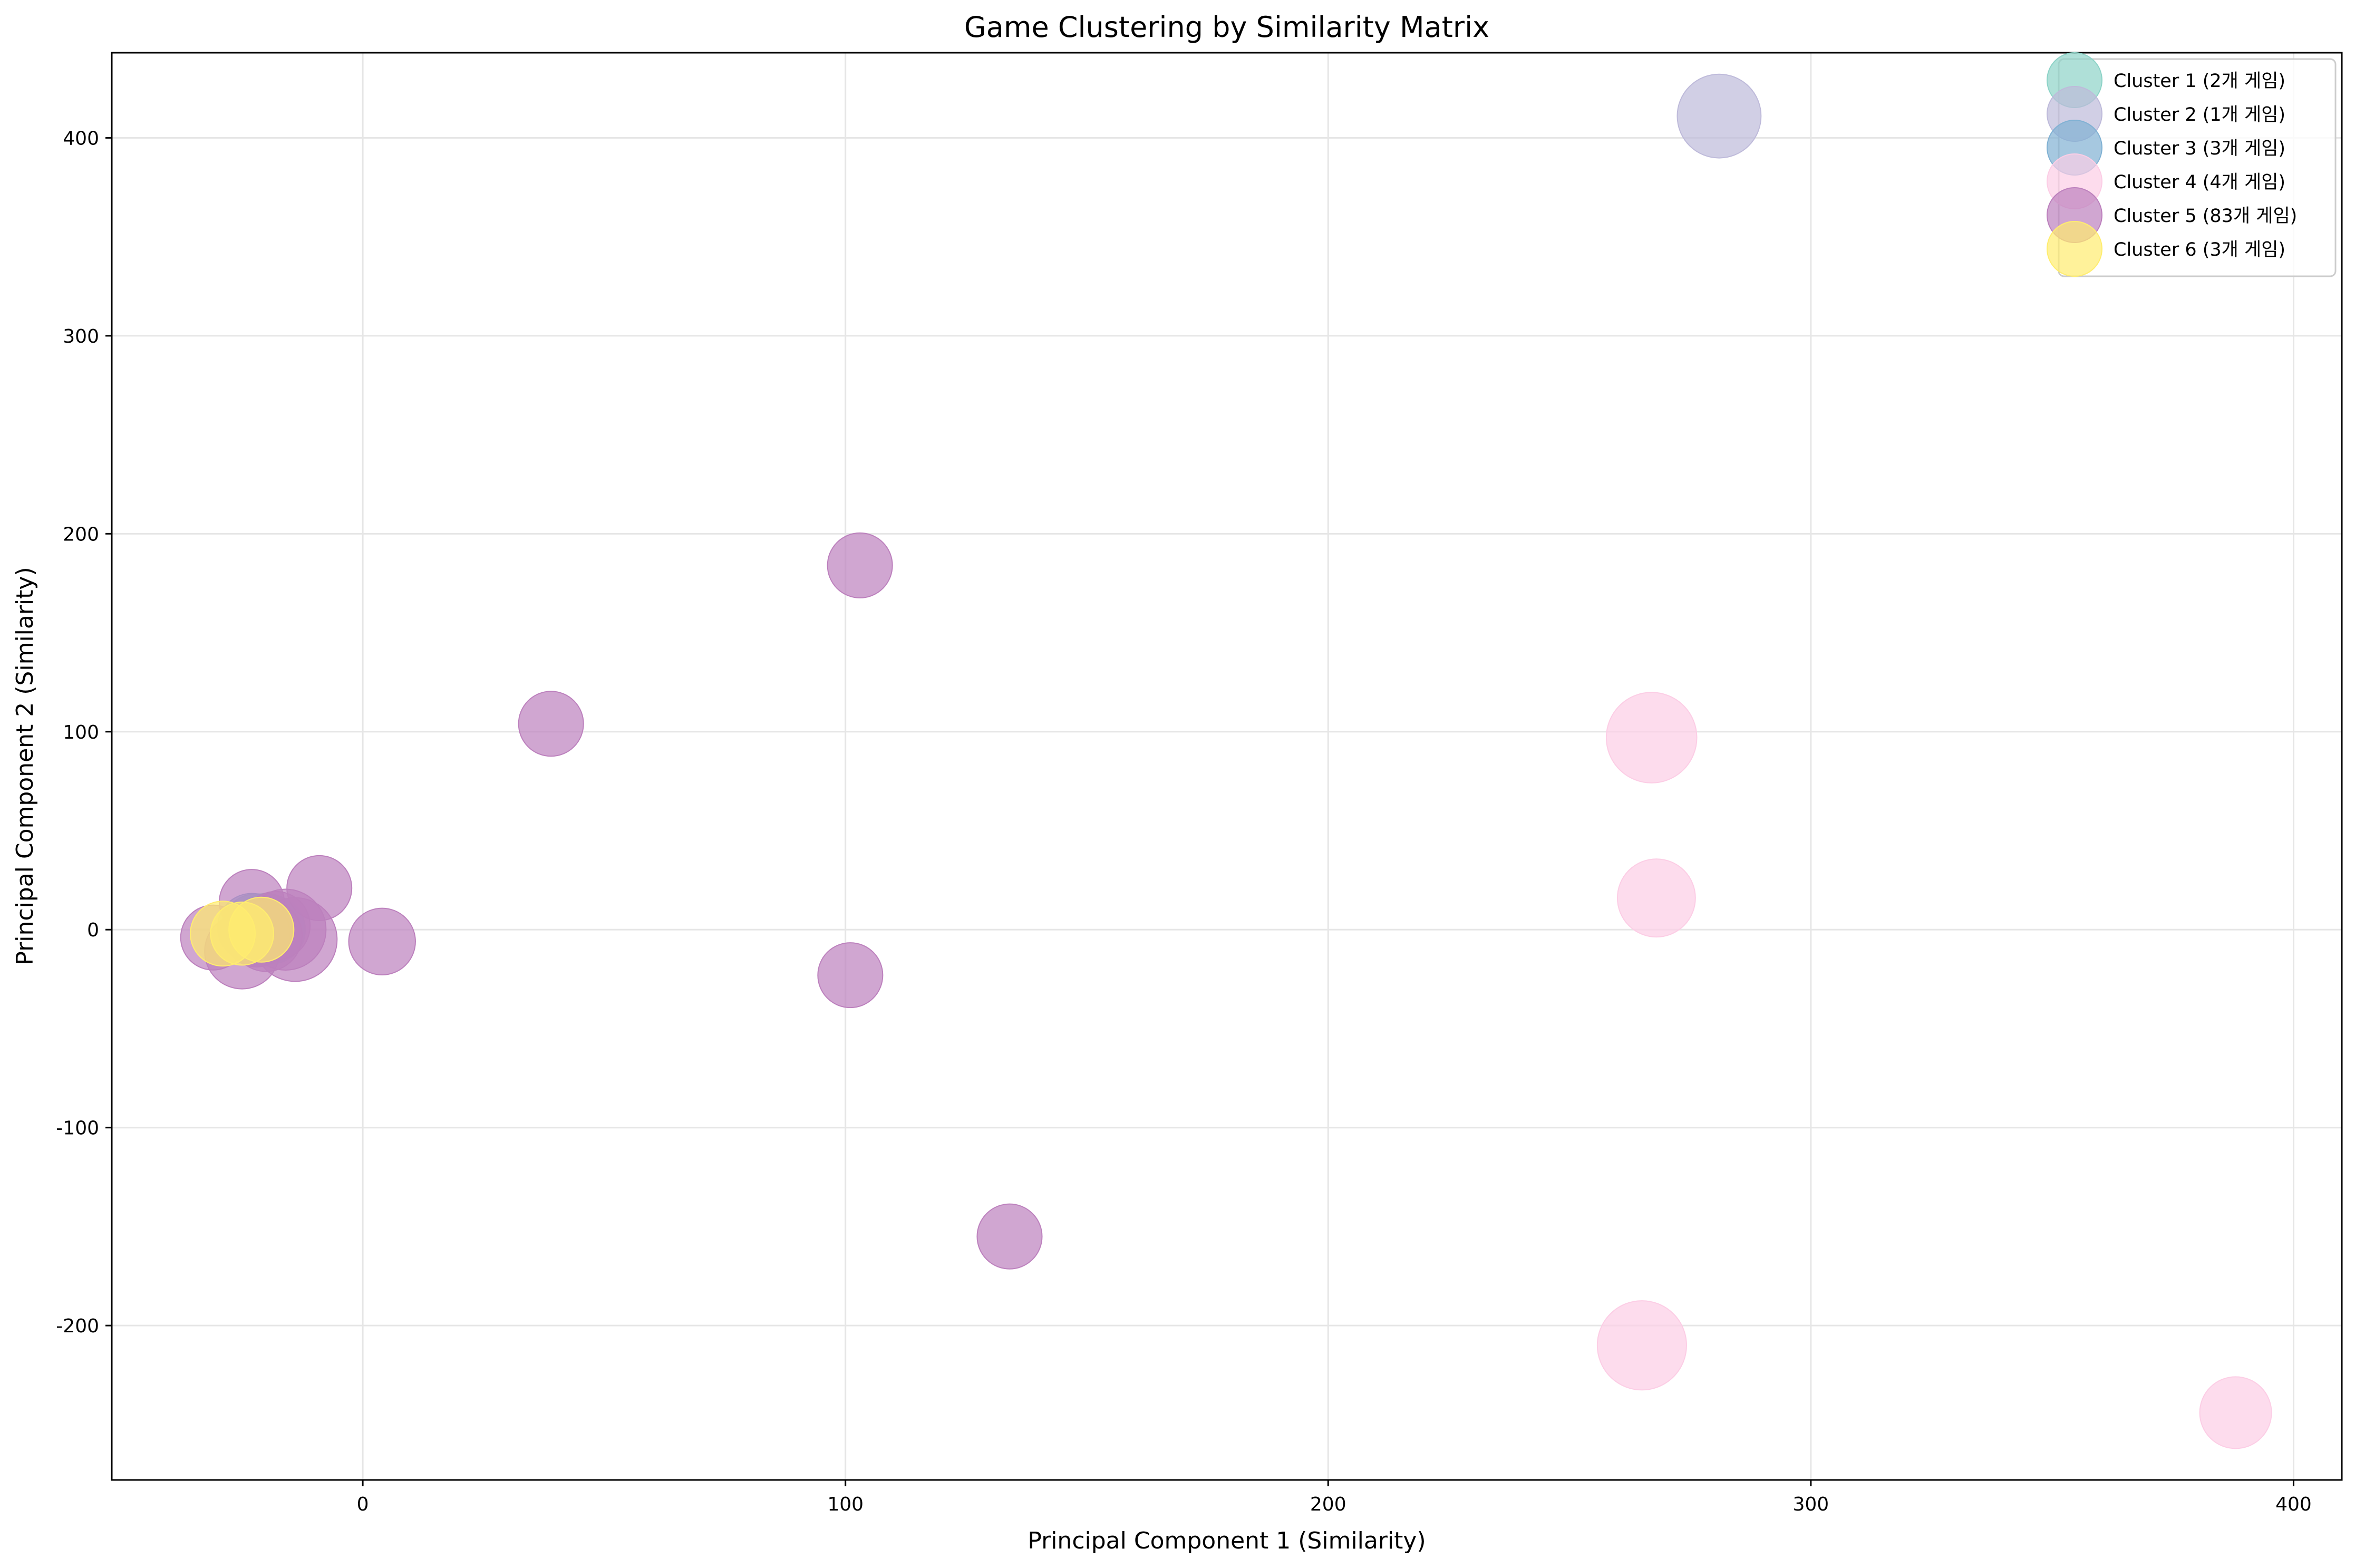 Image resolution: width=2355 pixels, height=1568 pixels. What do you see at coordinates (363, 1504) in the screenshot?
I see `x-tick-label: 0` at bounding box center [363, 1504].